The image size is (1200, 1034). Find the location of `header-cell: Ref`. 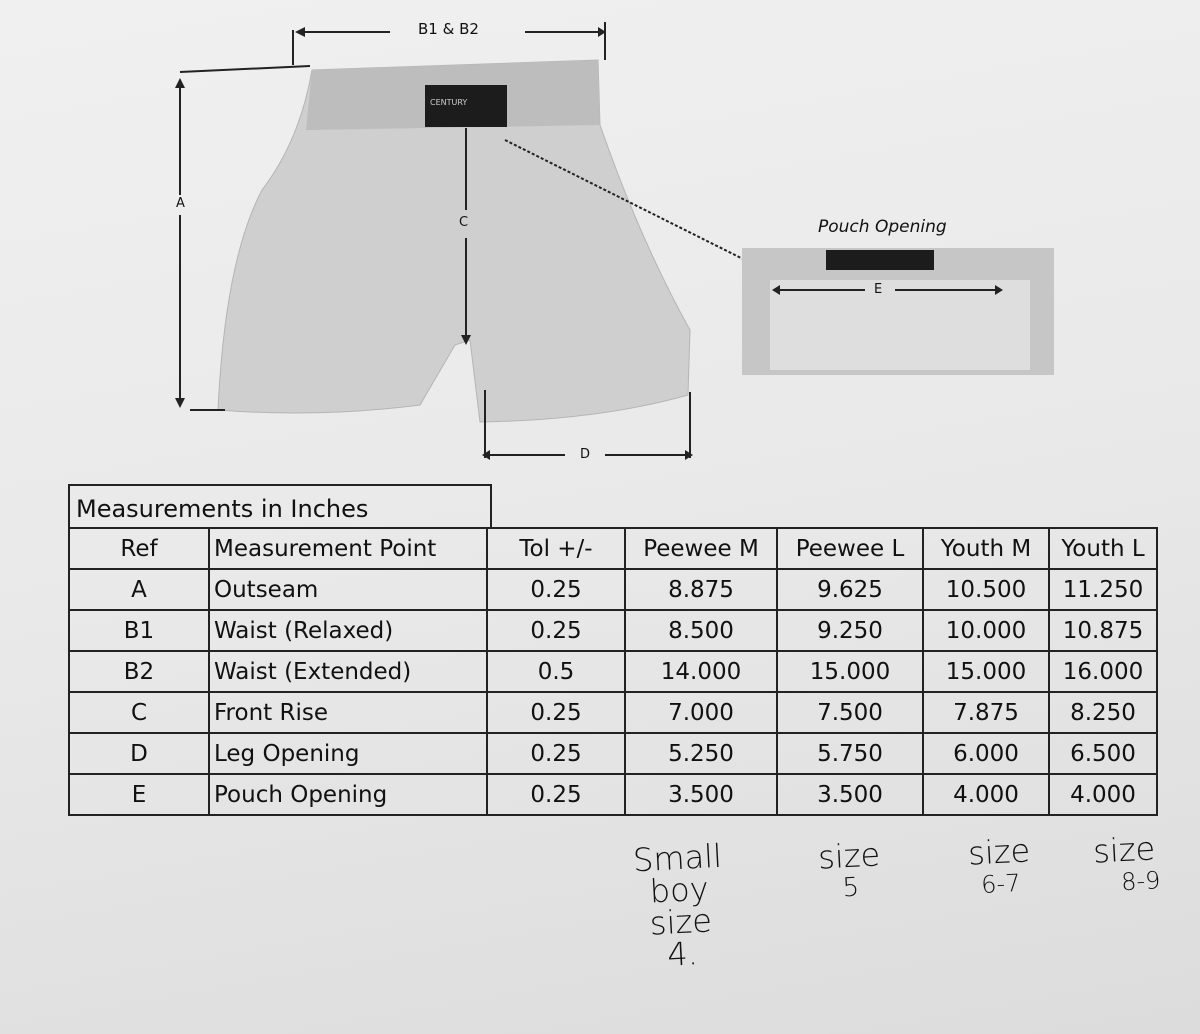

header-cell: Ref is located at coordinates (139, 548).